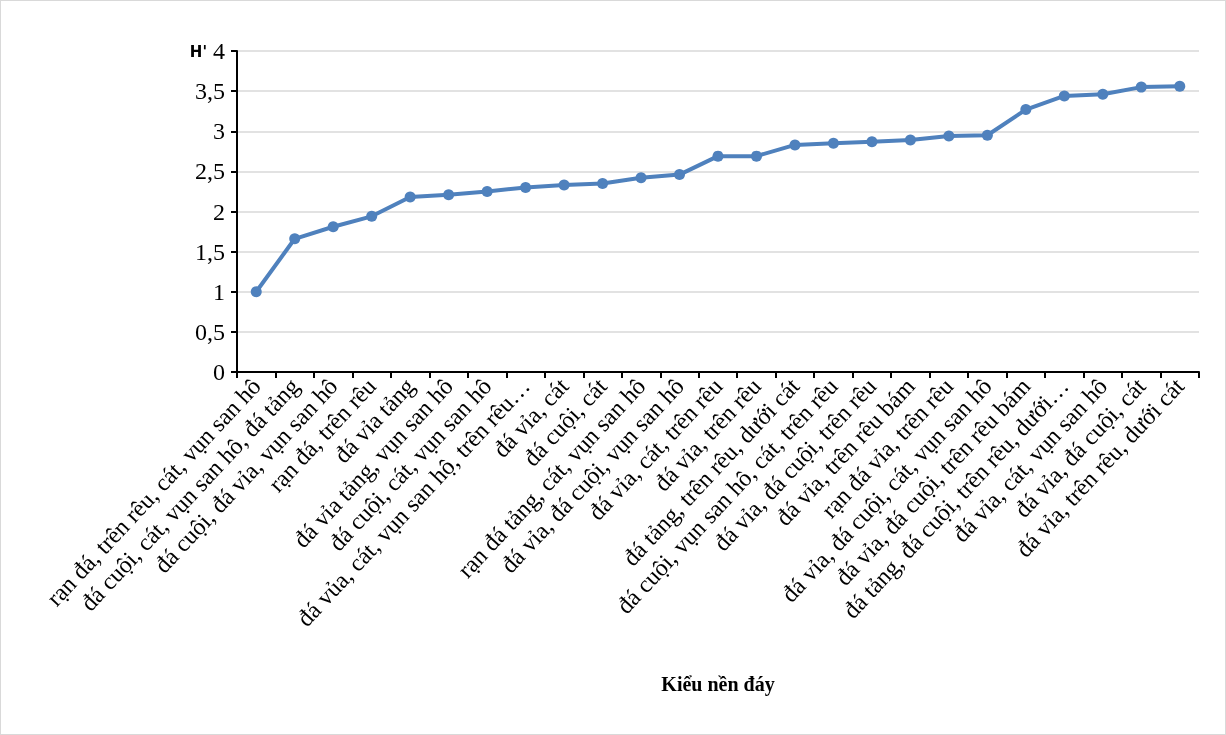  I want to click on y-axis-title: H', so click(198, 51).